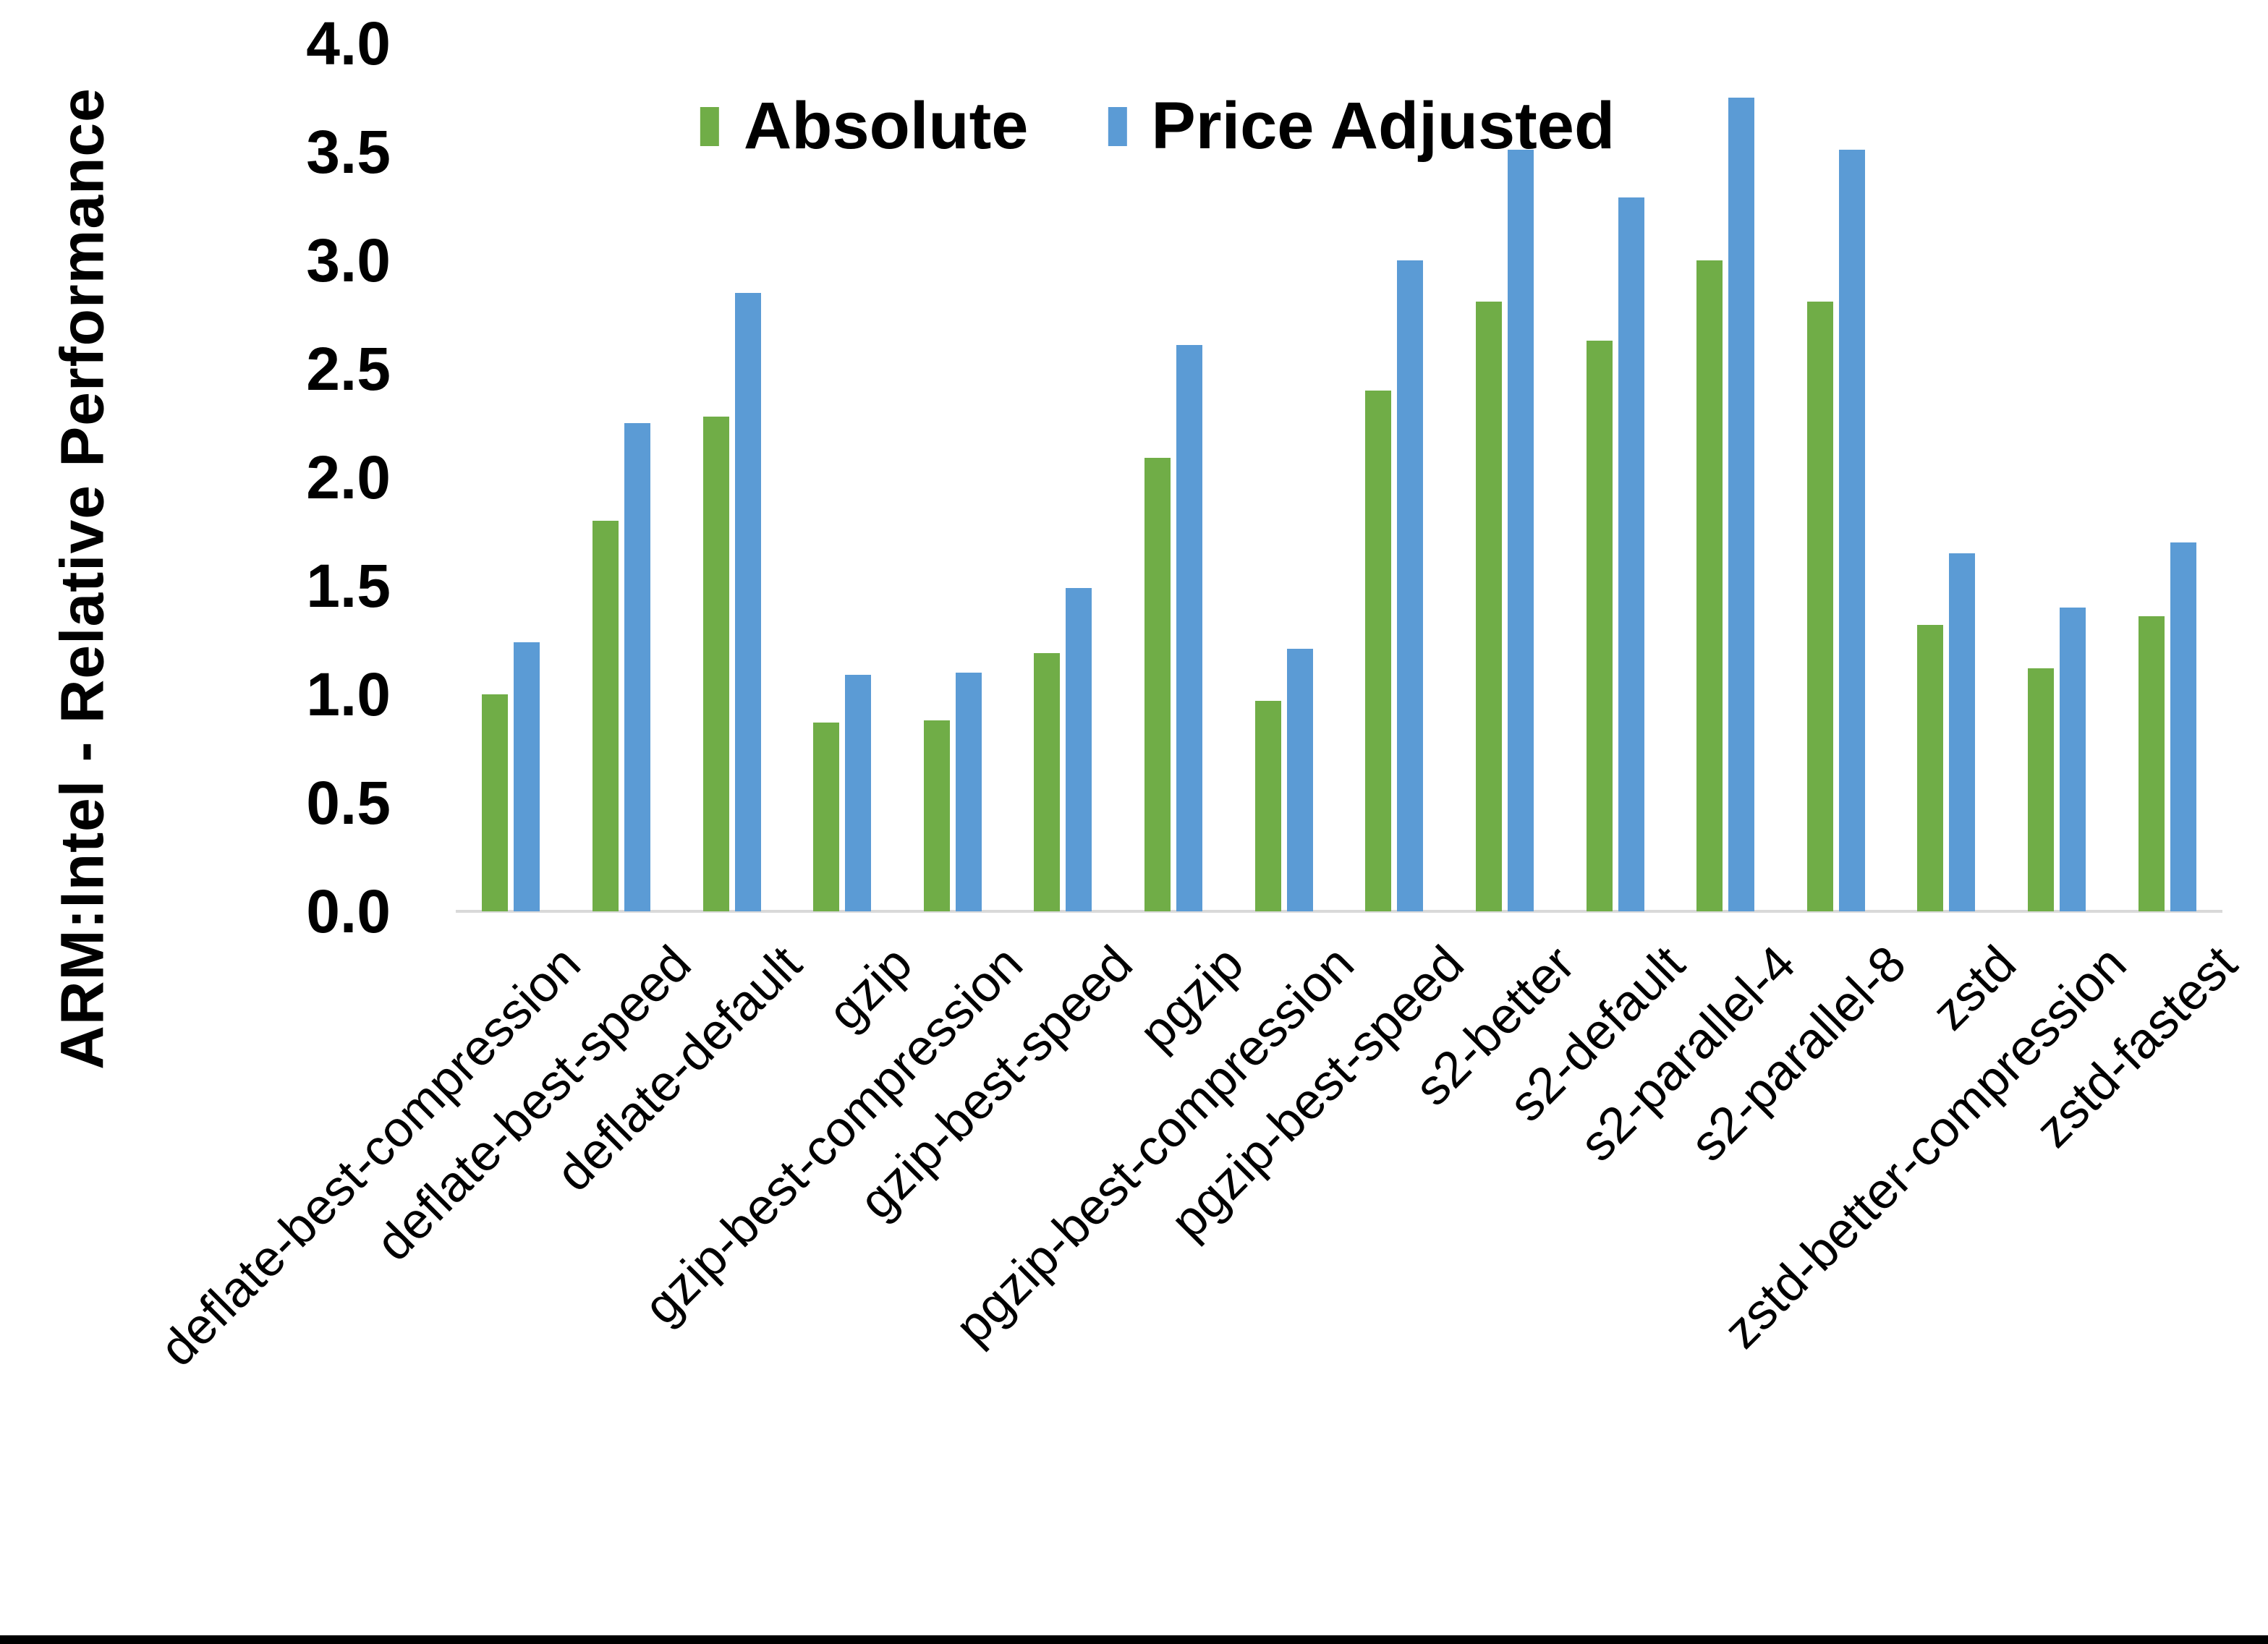  I want to click on bottom-border, so click(1134, 1639).